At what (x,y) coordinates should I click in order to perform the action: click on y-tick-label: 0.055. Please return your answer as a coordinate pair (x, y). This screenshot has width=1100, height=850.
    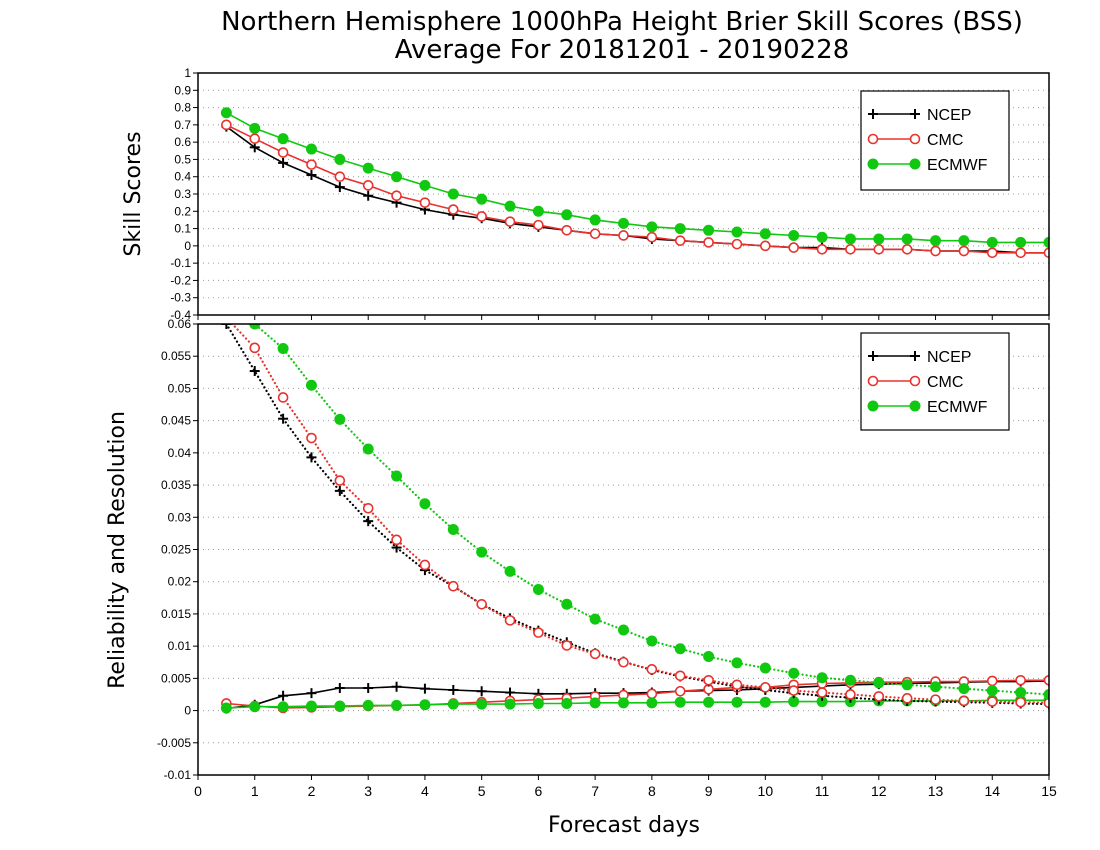
    Looking at the image, I should click on (176, 356).